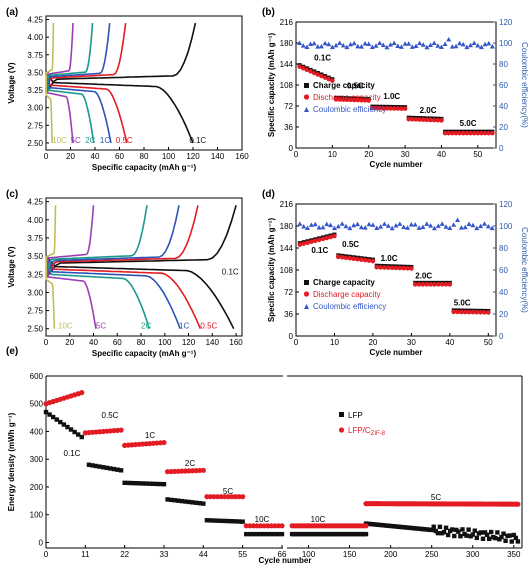 Image resolution: width=529 pixels, height=566 pixels. What do you see at coordinates (341, 414) in the screenshot?
I see `legend-lfp-marker` at bounding box center [341, 414].